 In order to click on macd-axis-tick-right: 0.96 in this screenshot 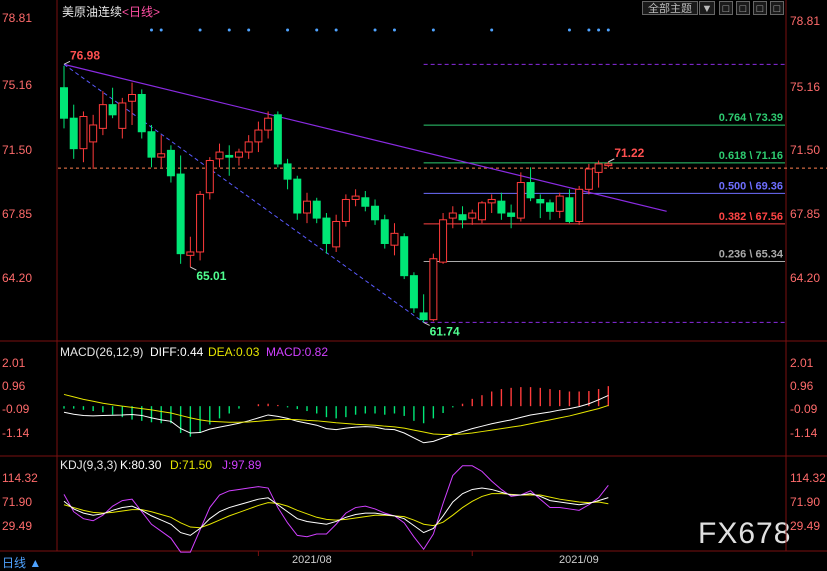, I will do `click(802, 386)`.